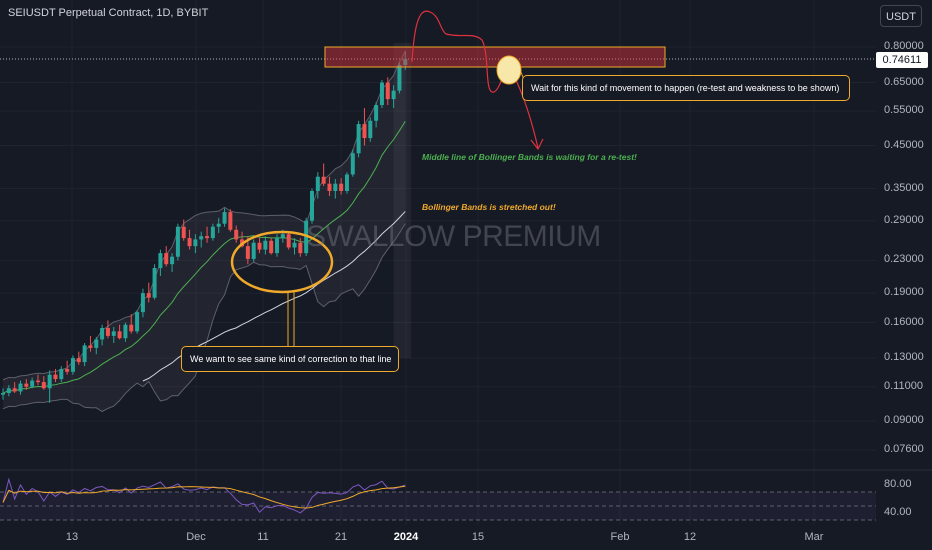 The width and height of the screenshot is (932, 550). I want to click on time-tick-label: 13, so click(72, 537).